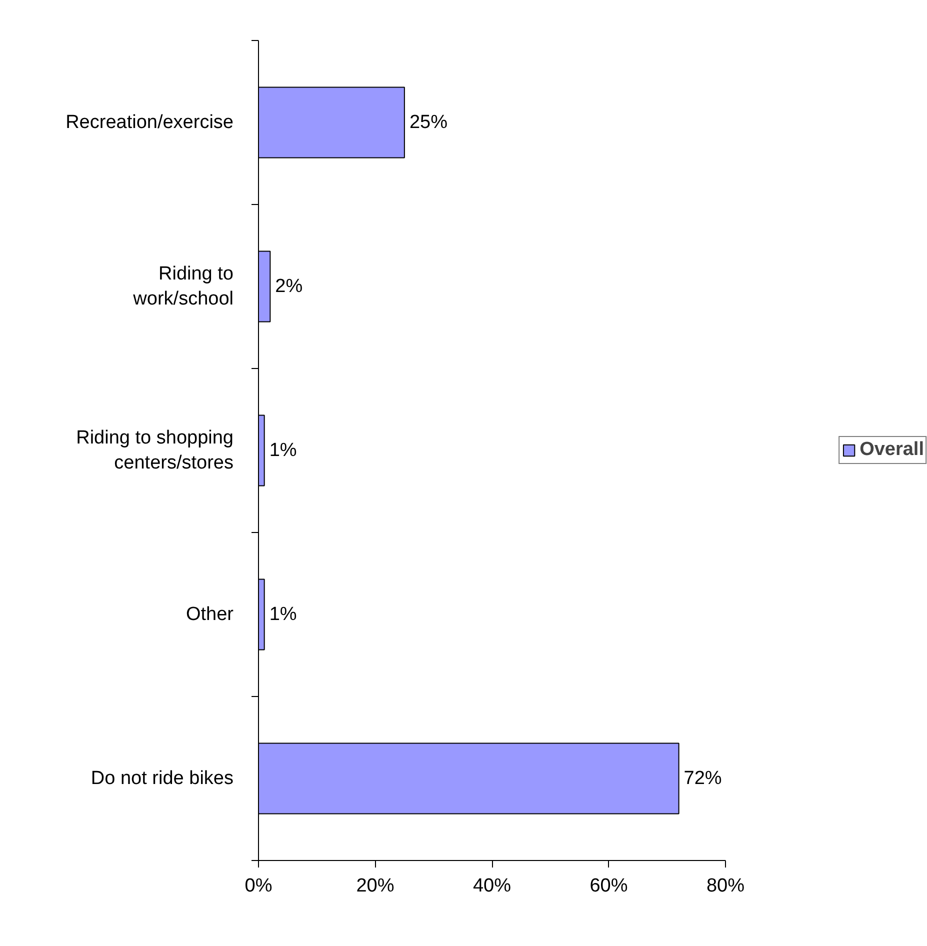 This screenshot has width=927, height=946. What do you see at coordinates (183, 286) in the screenshot?
I see `y-tick-label: Riding to work/school` at bounding box center [183, 286].